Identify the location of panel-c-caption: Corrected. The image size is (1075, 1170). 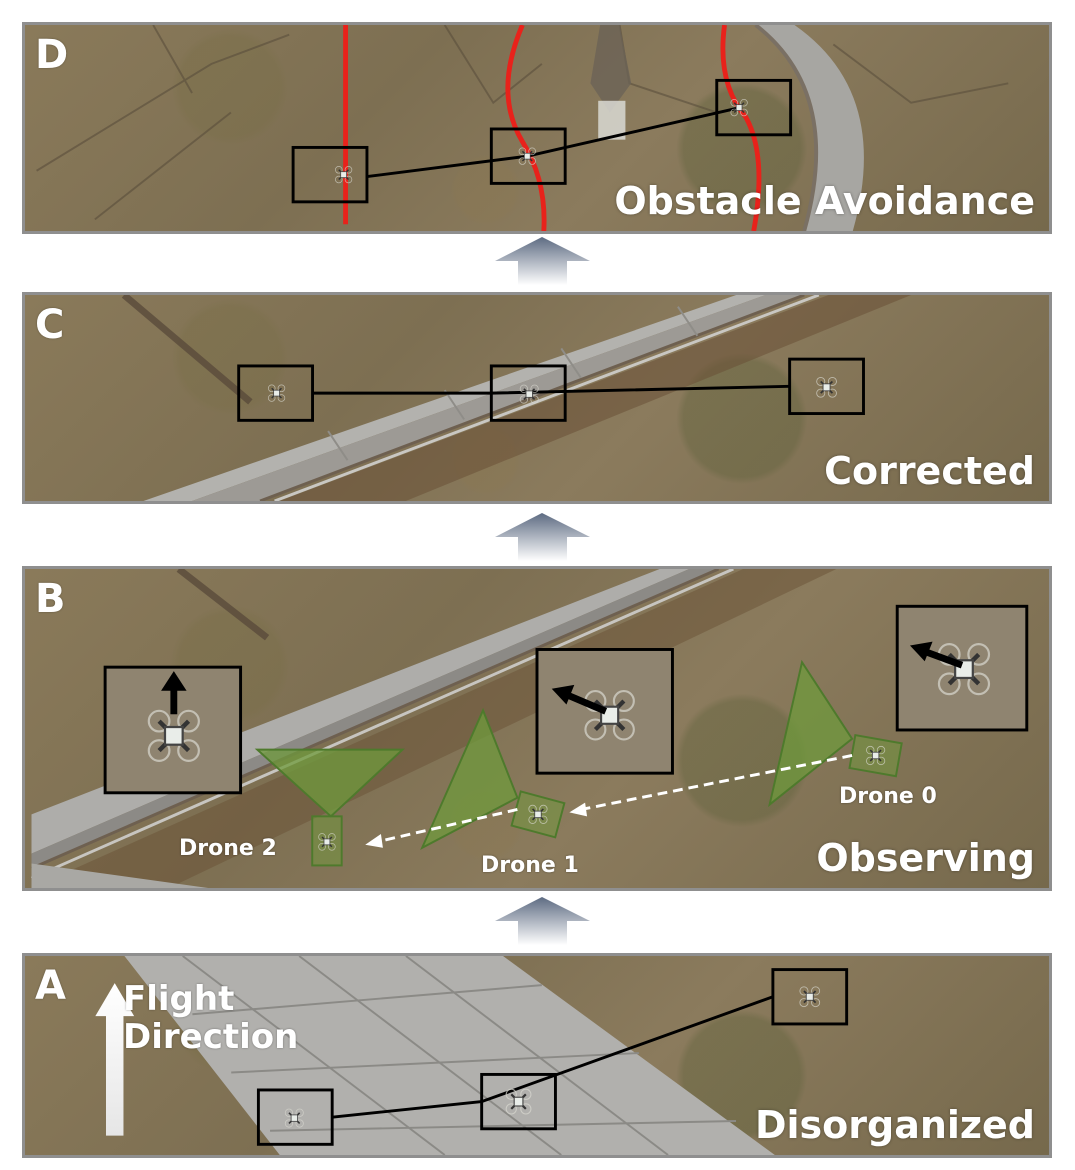
(929, 471).